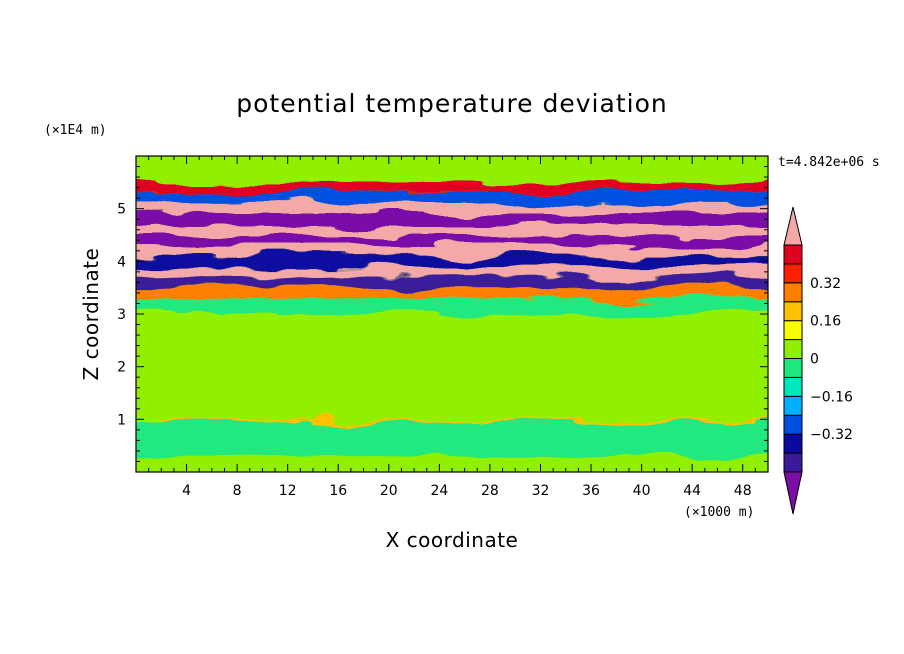  Describe the element at coordinates (490, 491) in the screenshot. I see `x-tick-label: 28` at that location.